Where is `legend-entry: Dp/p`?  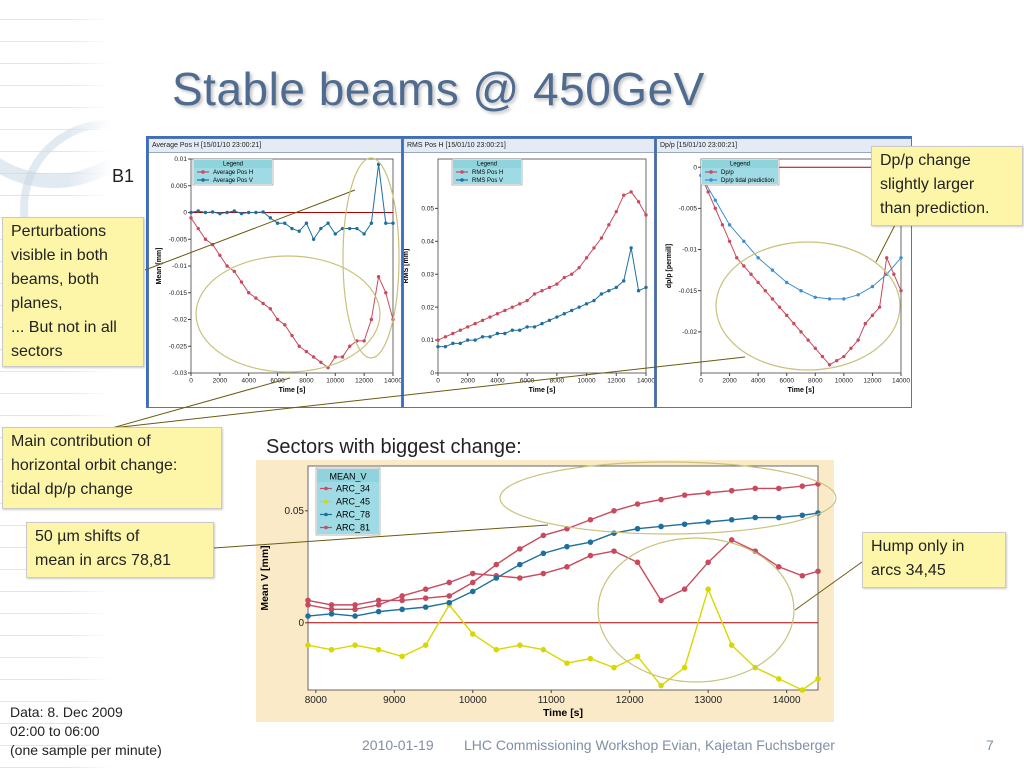 legend-entry: Dp/p is located at coordinates (727, 173).